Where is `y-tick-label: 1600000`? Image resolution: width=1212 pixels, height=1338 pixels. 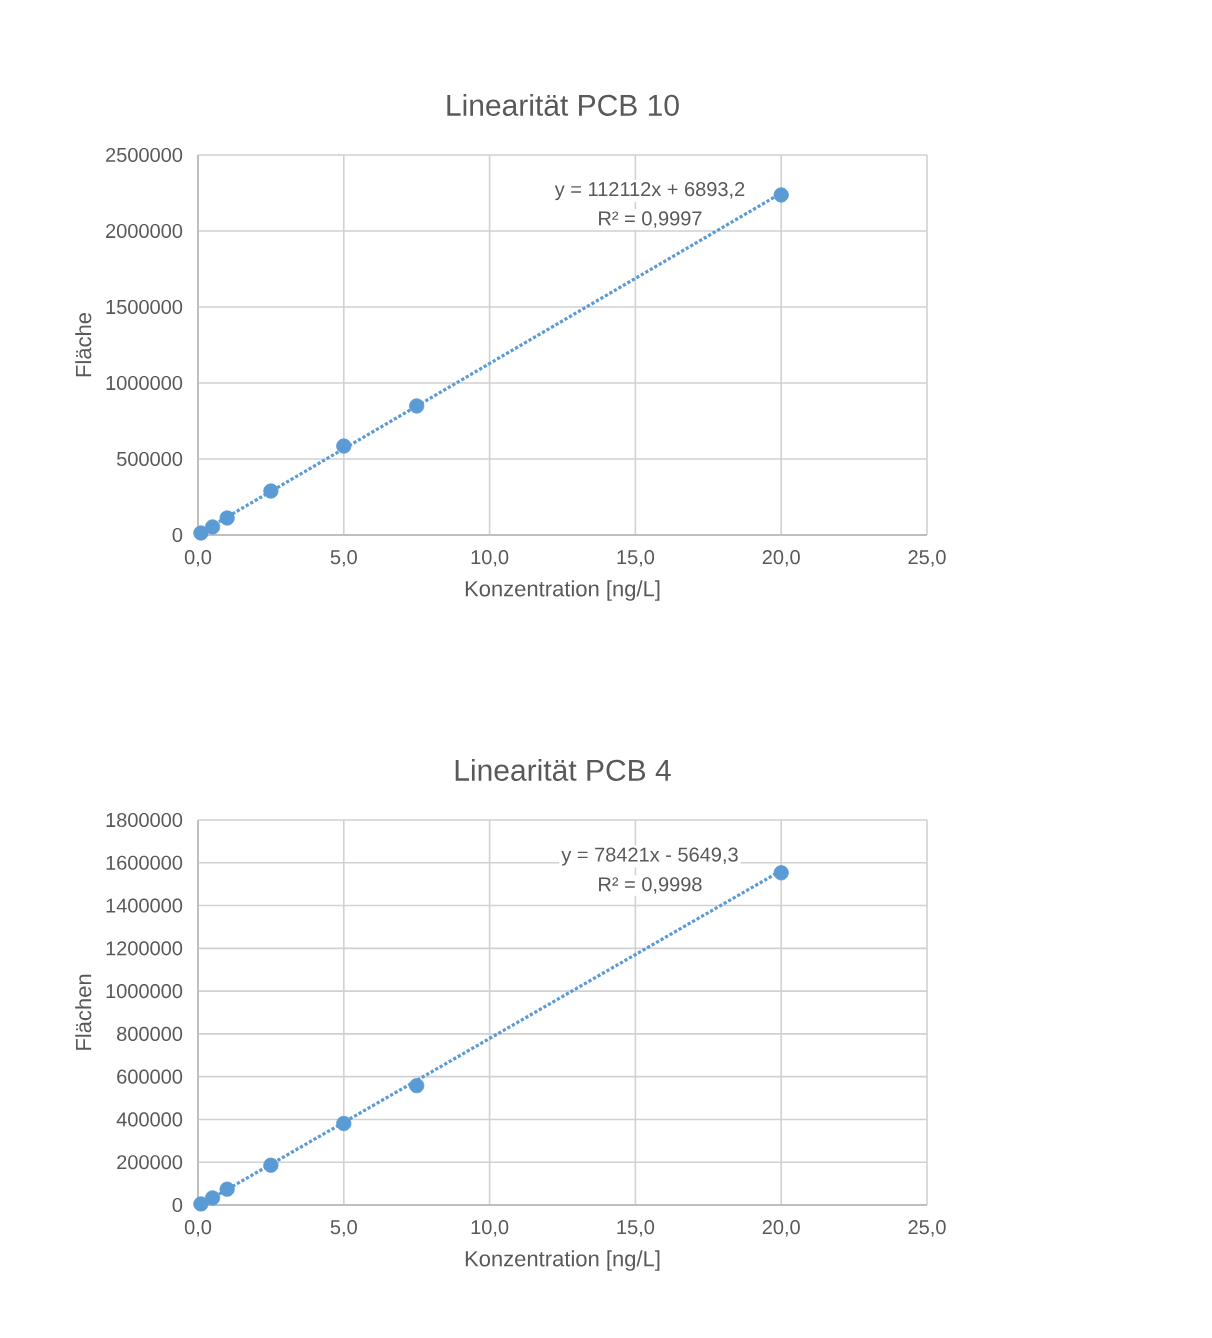 y-tick-label: 1600000 is located at coordinates (144, 862).